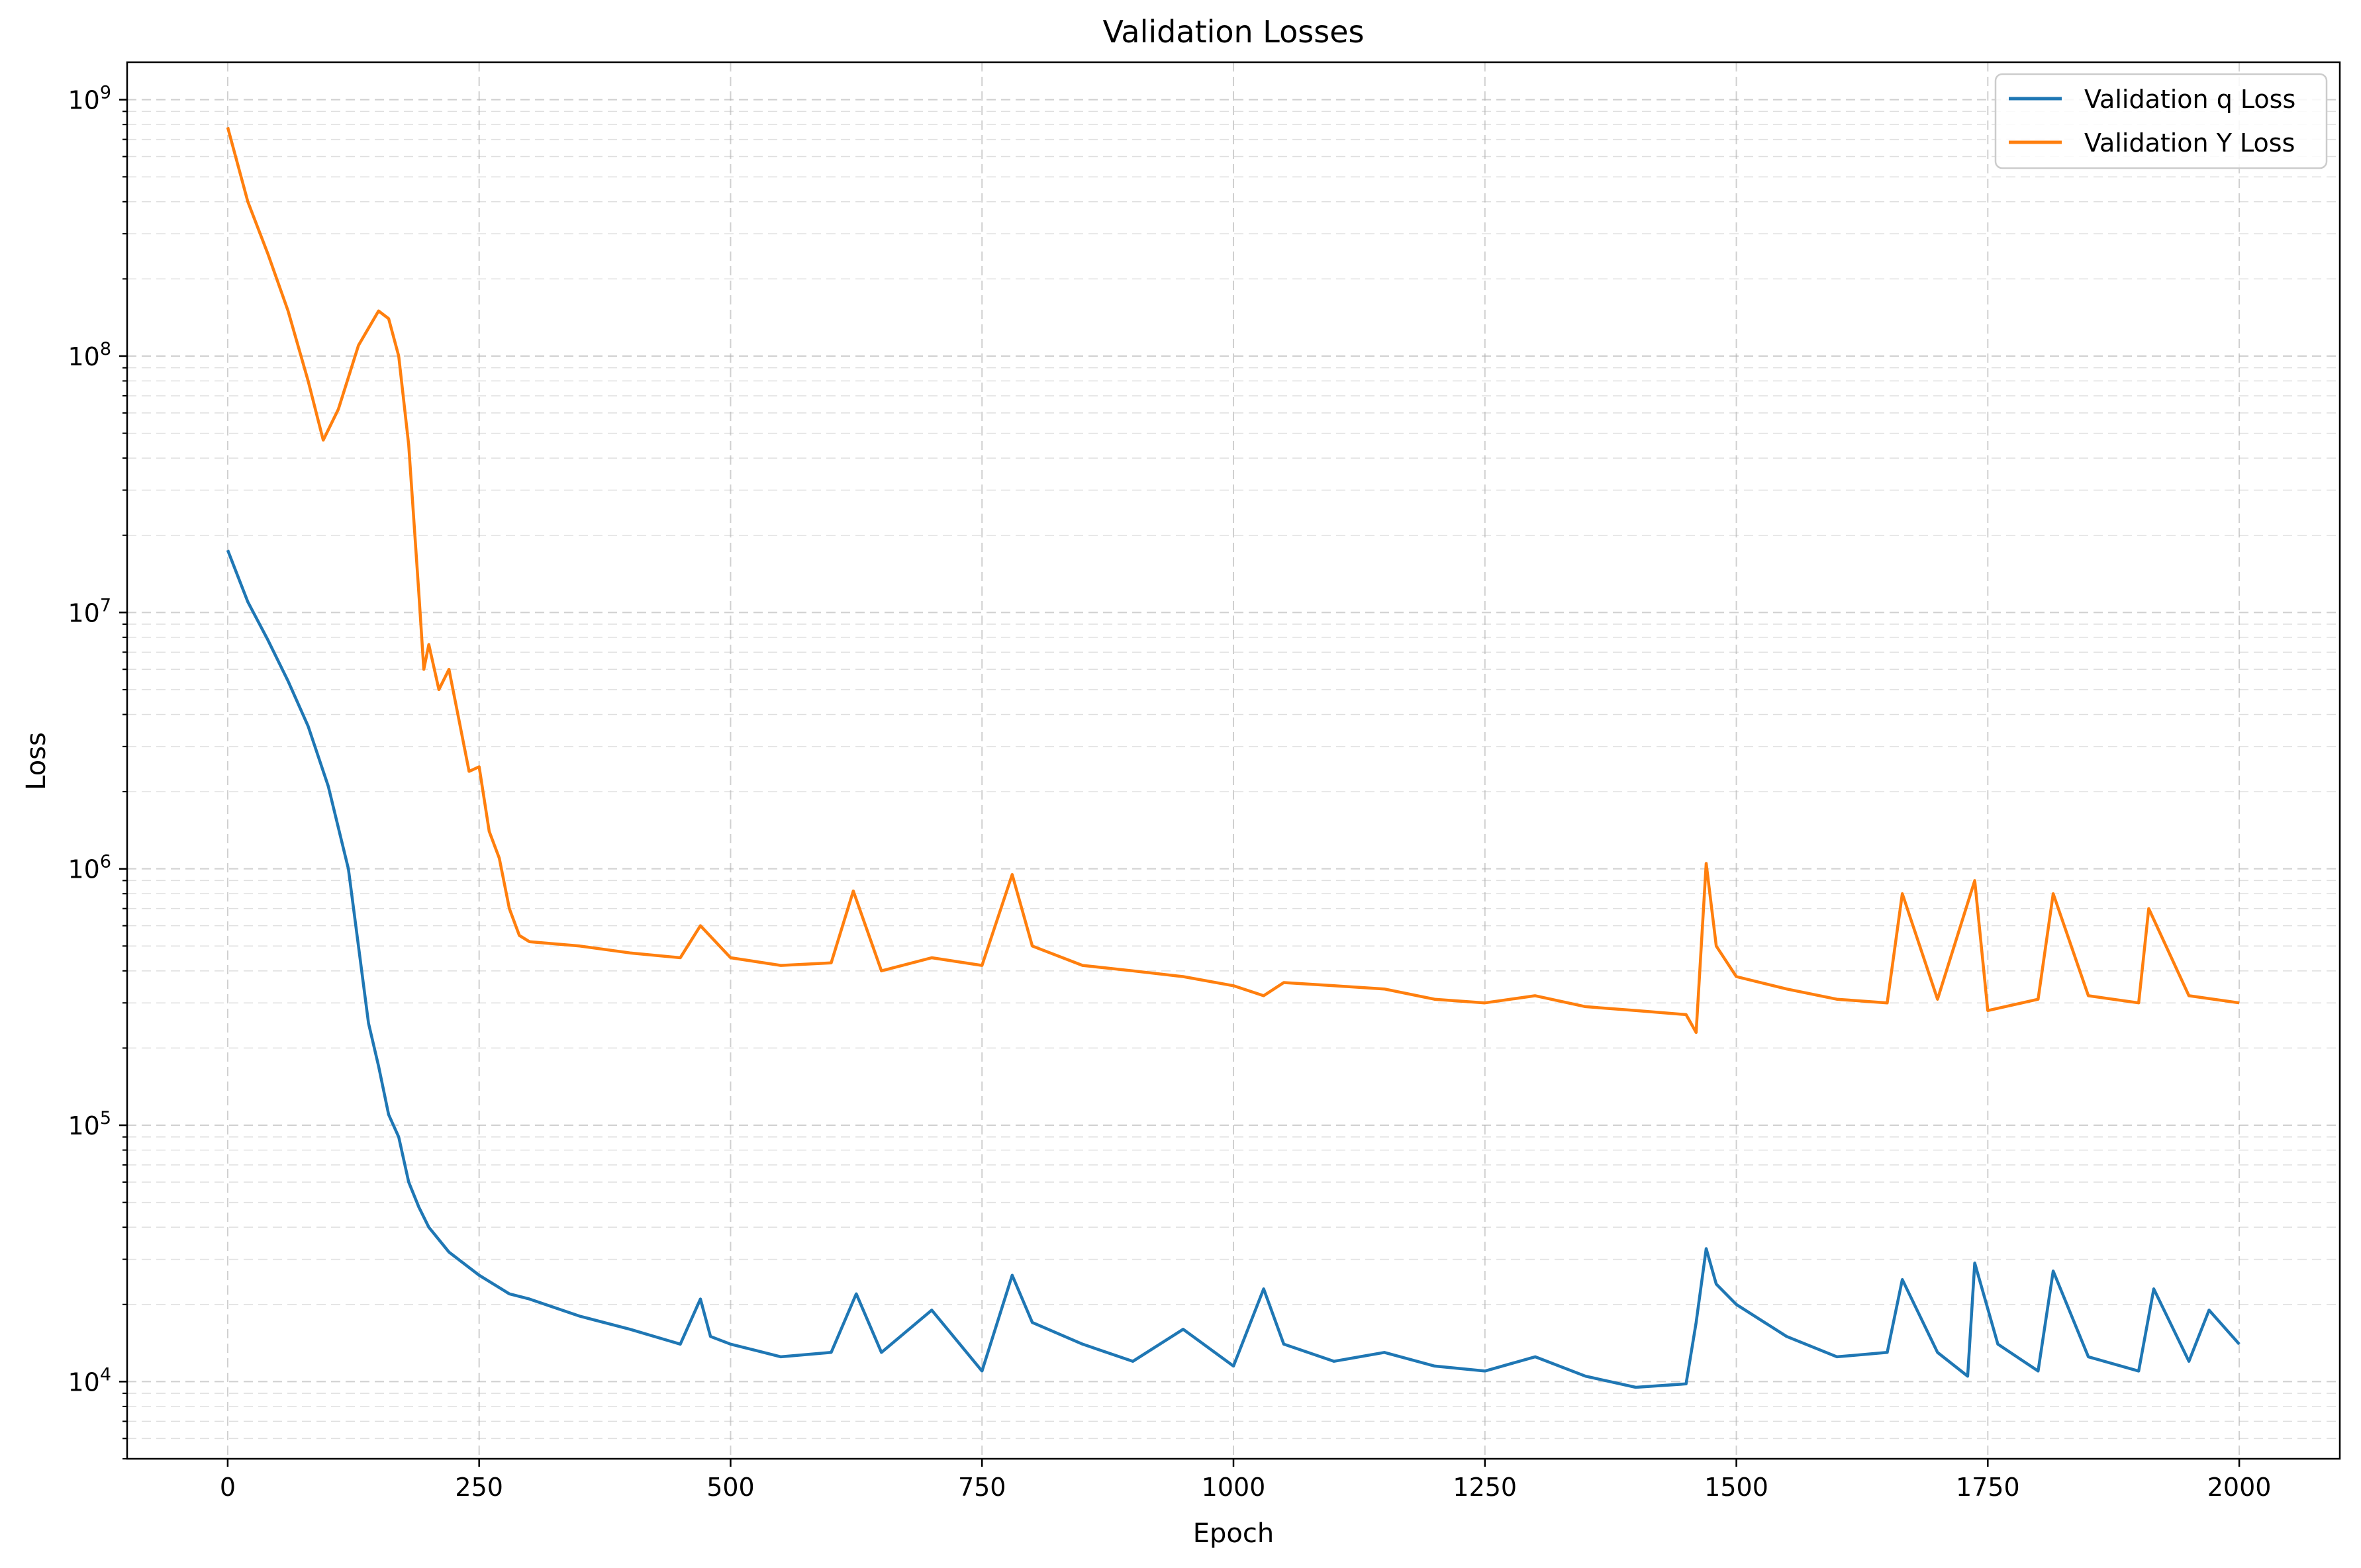  What do you see at coordinates (36, 761) in the screenshot?
I see `y-axis-label: Loss` at bounding box center [36, 761].